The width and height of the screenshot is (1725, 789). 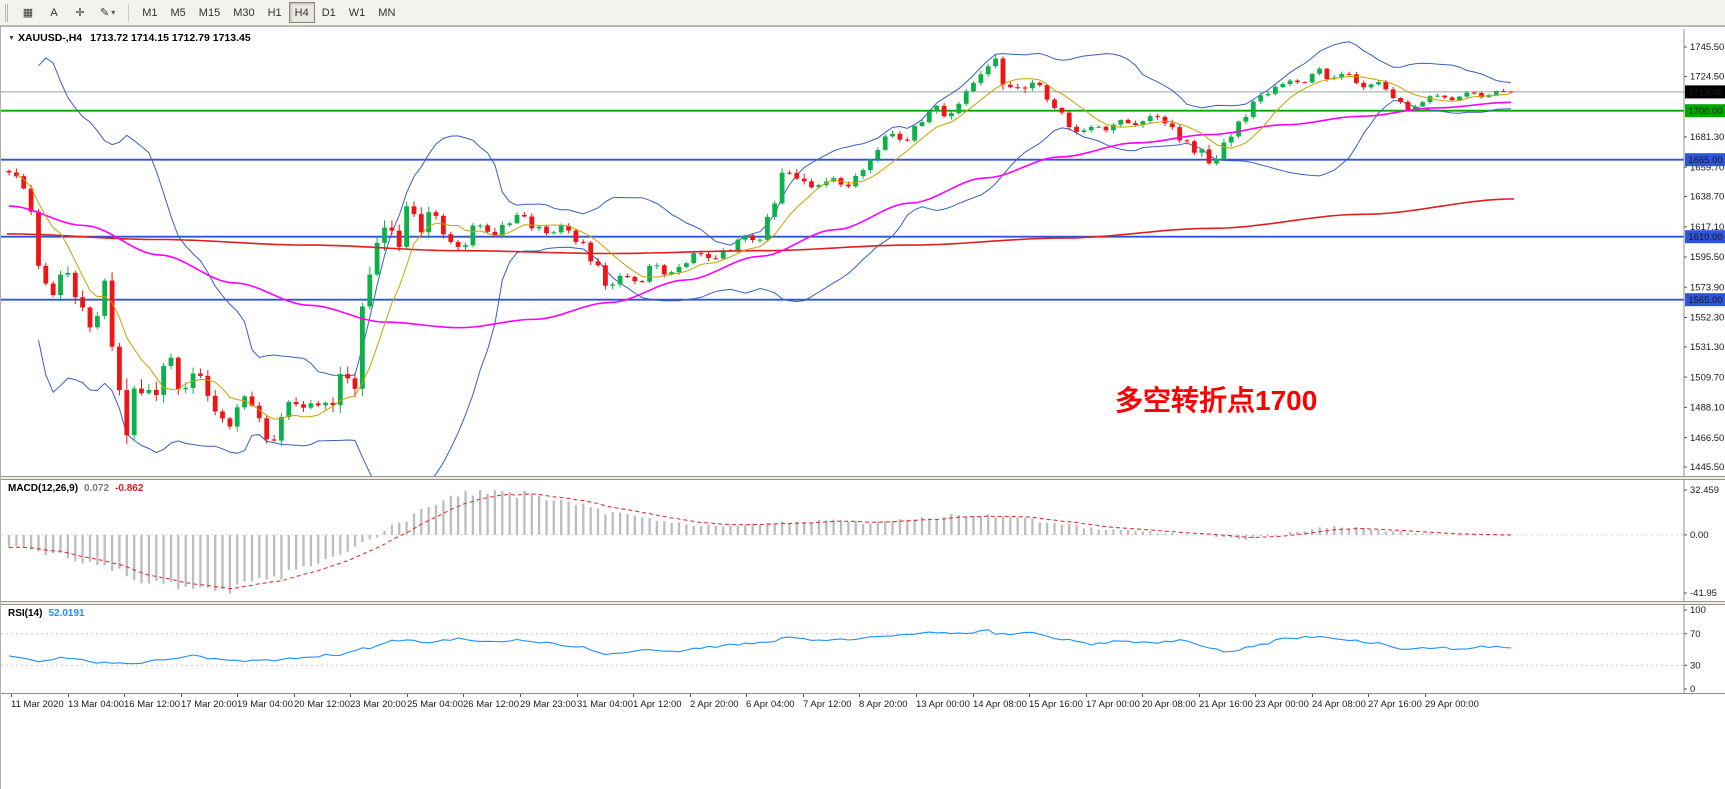 What do you see at coordinates (1707, 377) in the screenshot?
I see `price-axis-label: 1509.70` at bounding box center [1707, 377].